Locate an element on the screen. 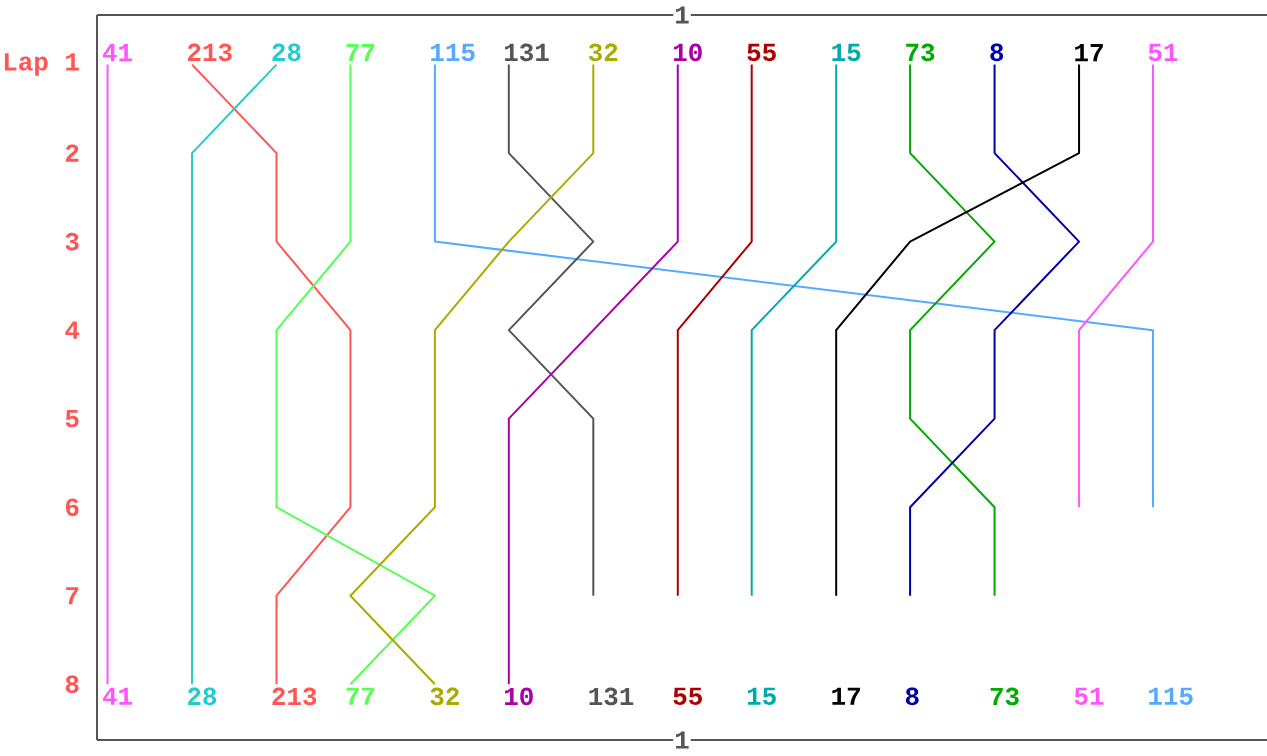 This screenshot has width=1267, height=756. series-label: 8 is located at coordinates (997, 52).